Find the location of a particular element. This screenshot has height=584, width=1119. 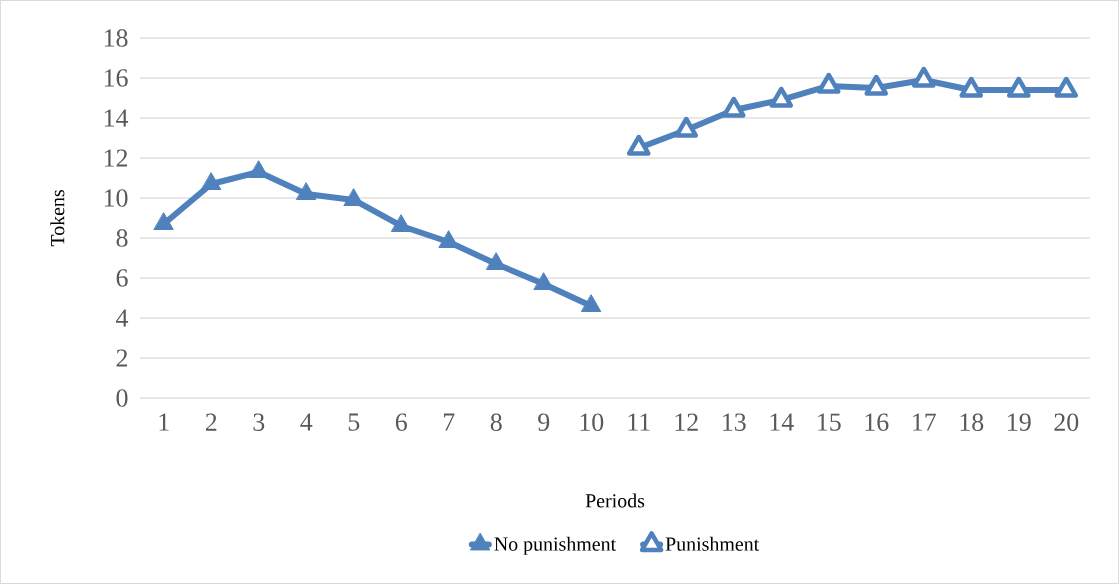

x-tick-label: 12 is located at coordinates (686, 422).